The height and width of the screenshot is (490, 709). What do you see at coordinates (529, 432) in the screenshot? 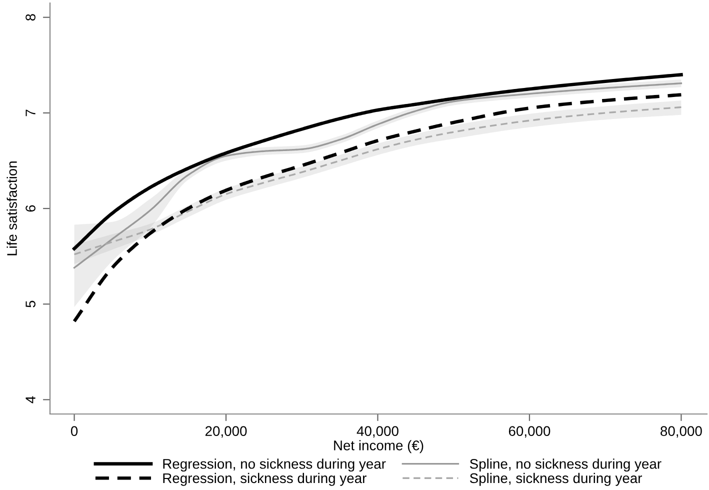
I see `x-tick-label: 60,000` at bounding box center [529, 432].